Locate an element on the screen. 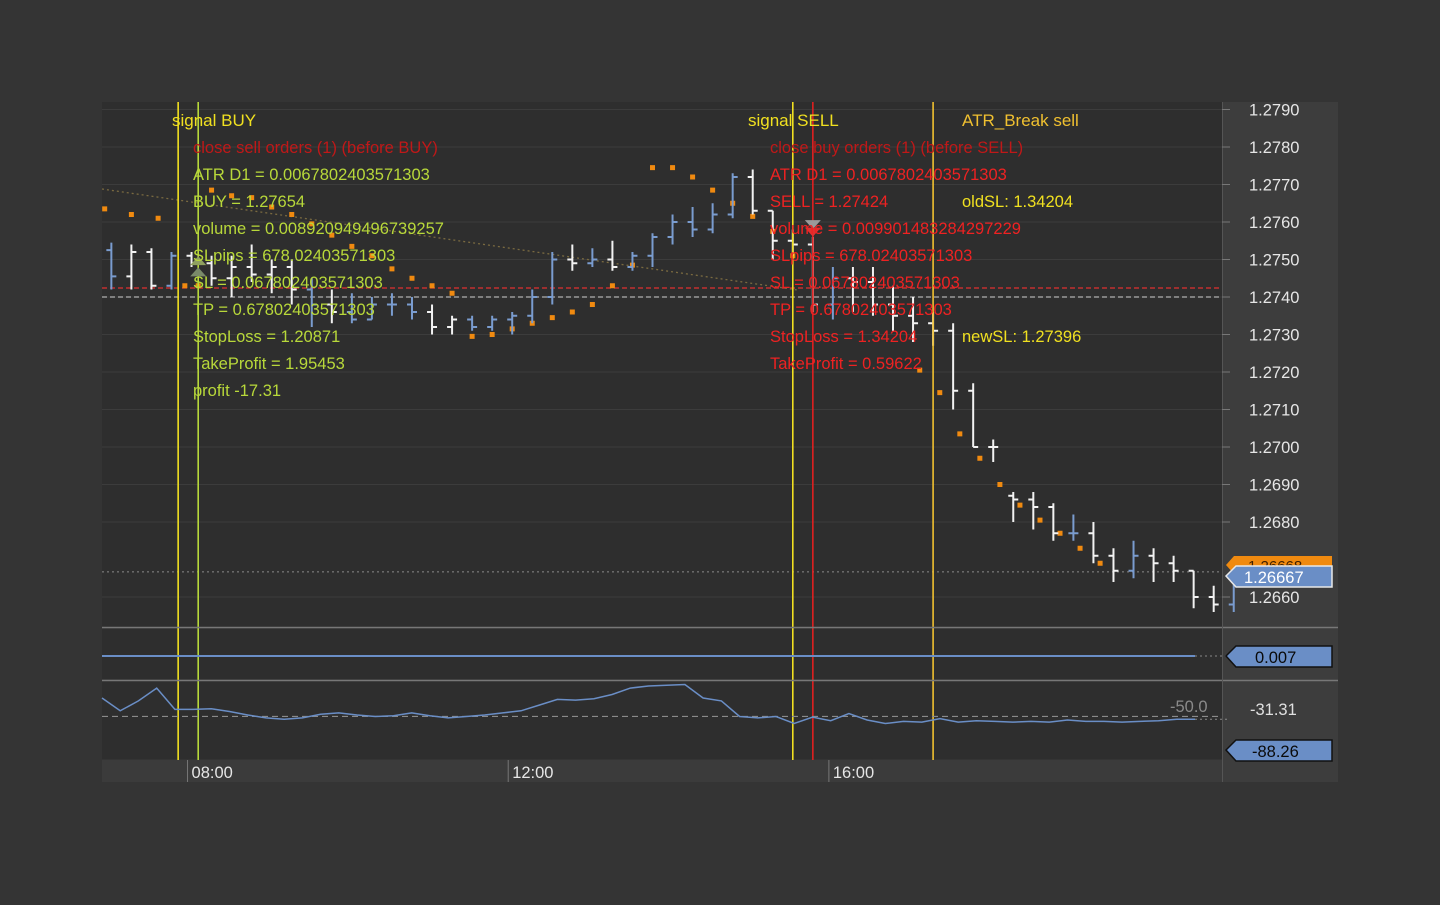  sell-info-line: TP = 0.67802403571303 is located at coordinates (861, 310).